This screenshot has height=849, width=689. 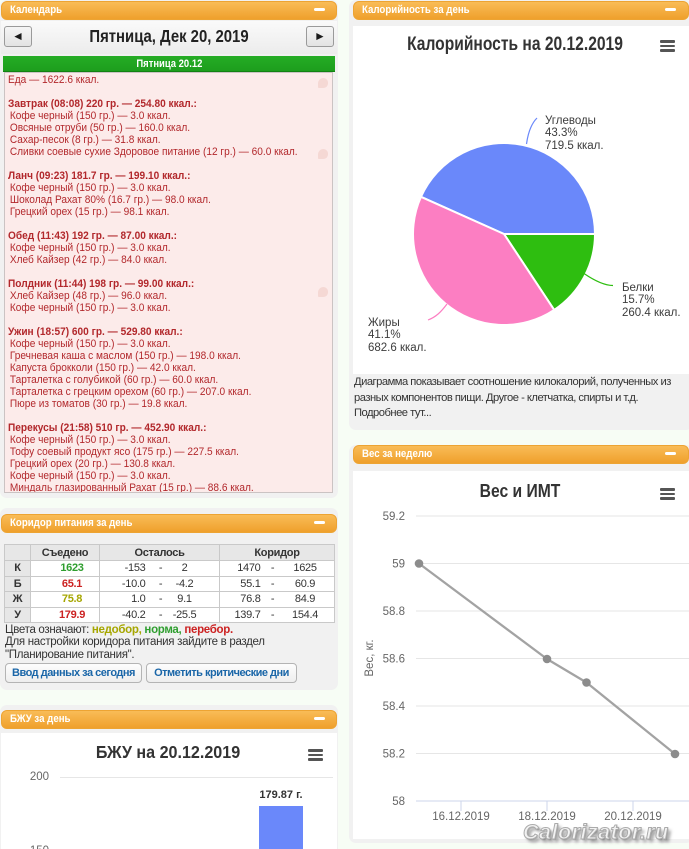 What do you see at coordinates (547, 817) in the screenshot?
I see `svg-text: 18.12.2019` at bounding box center [547, 817].